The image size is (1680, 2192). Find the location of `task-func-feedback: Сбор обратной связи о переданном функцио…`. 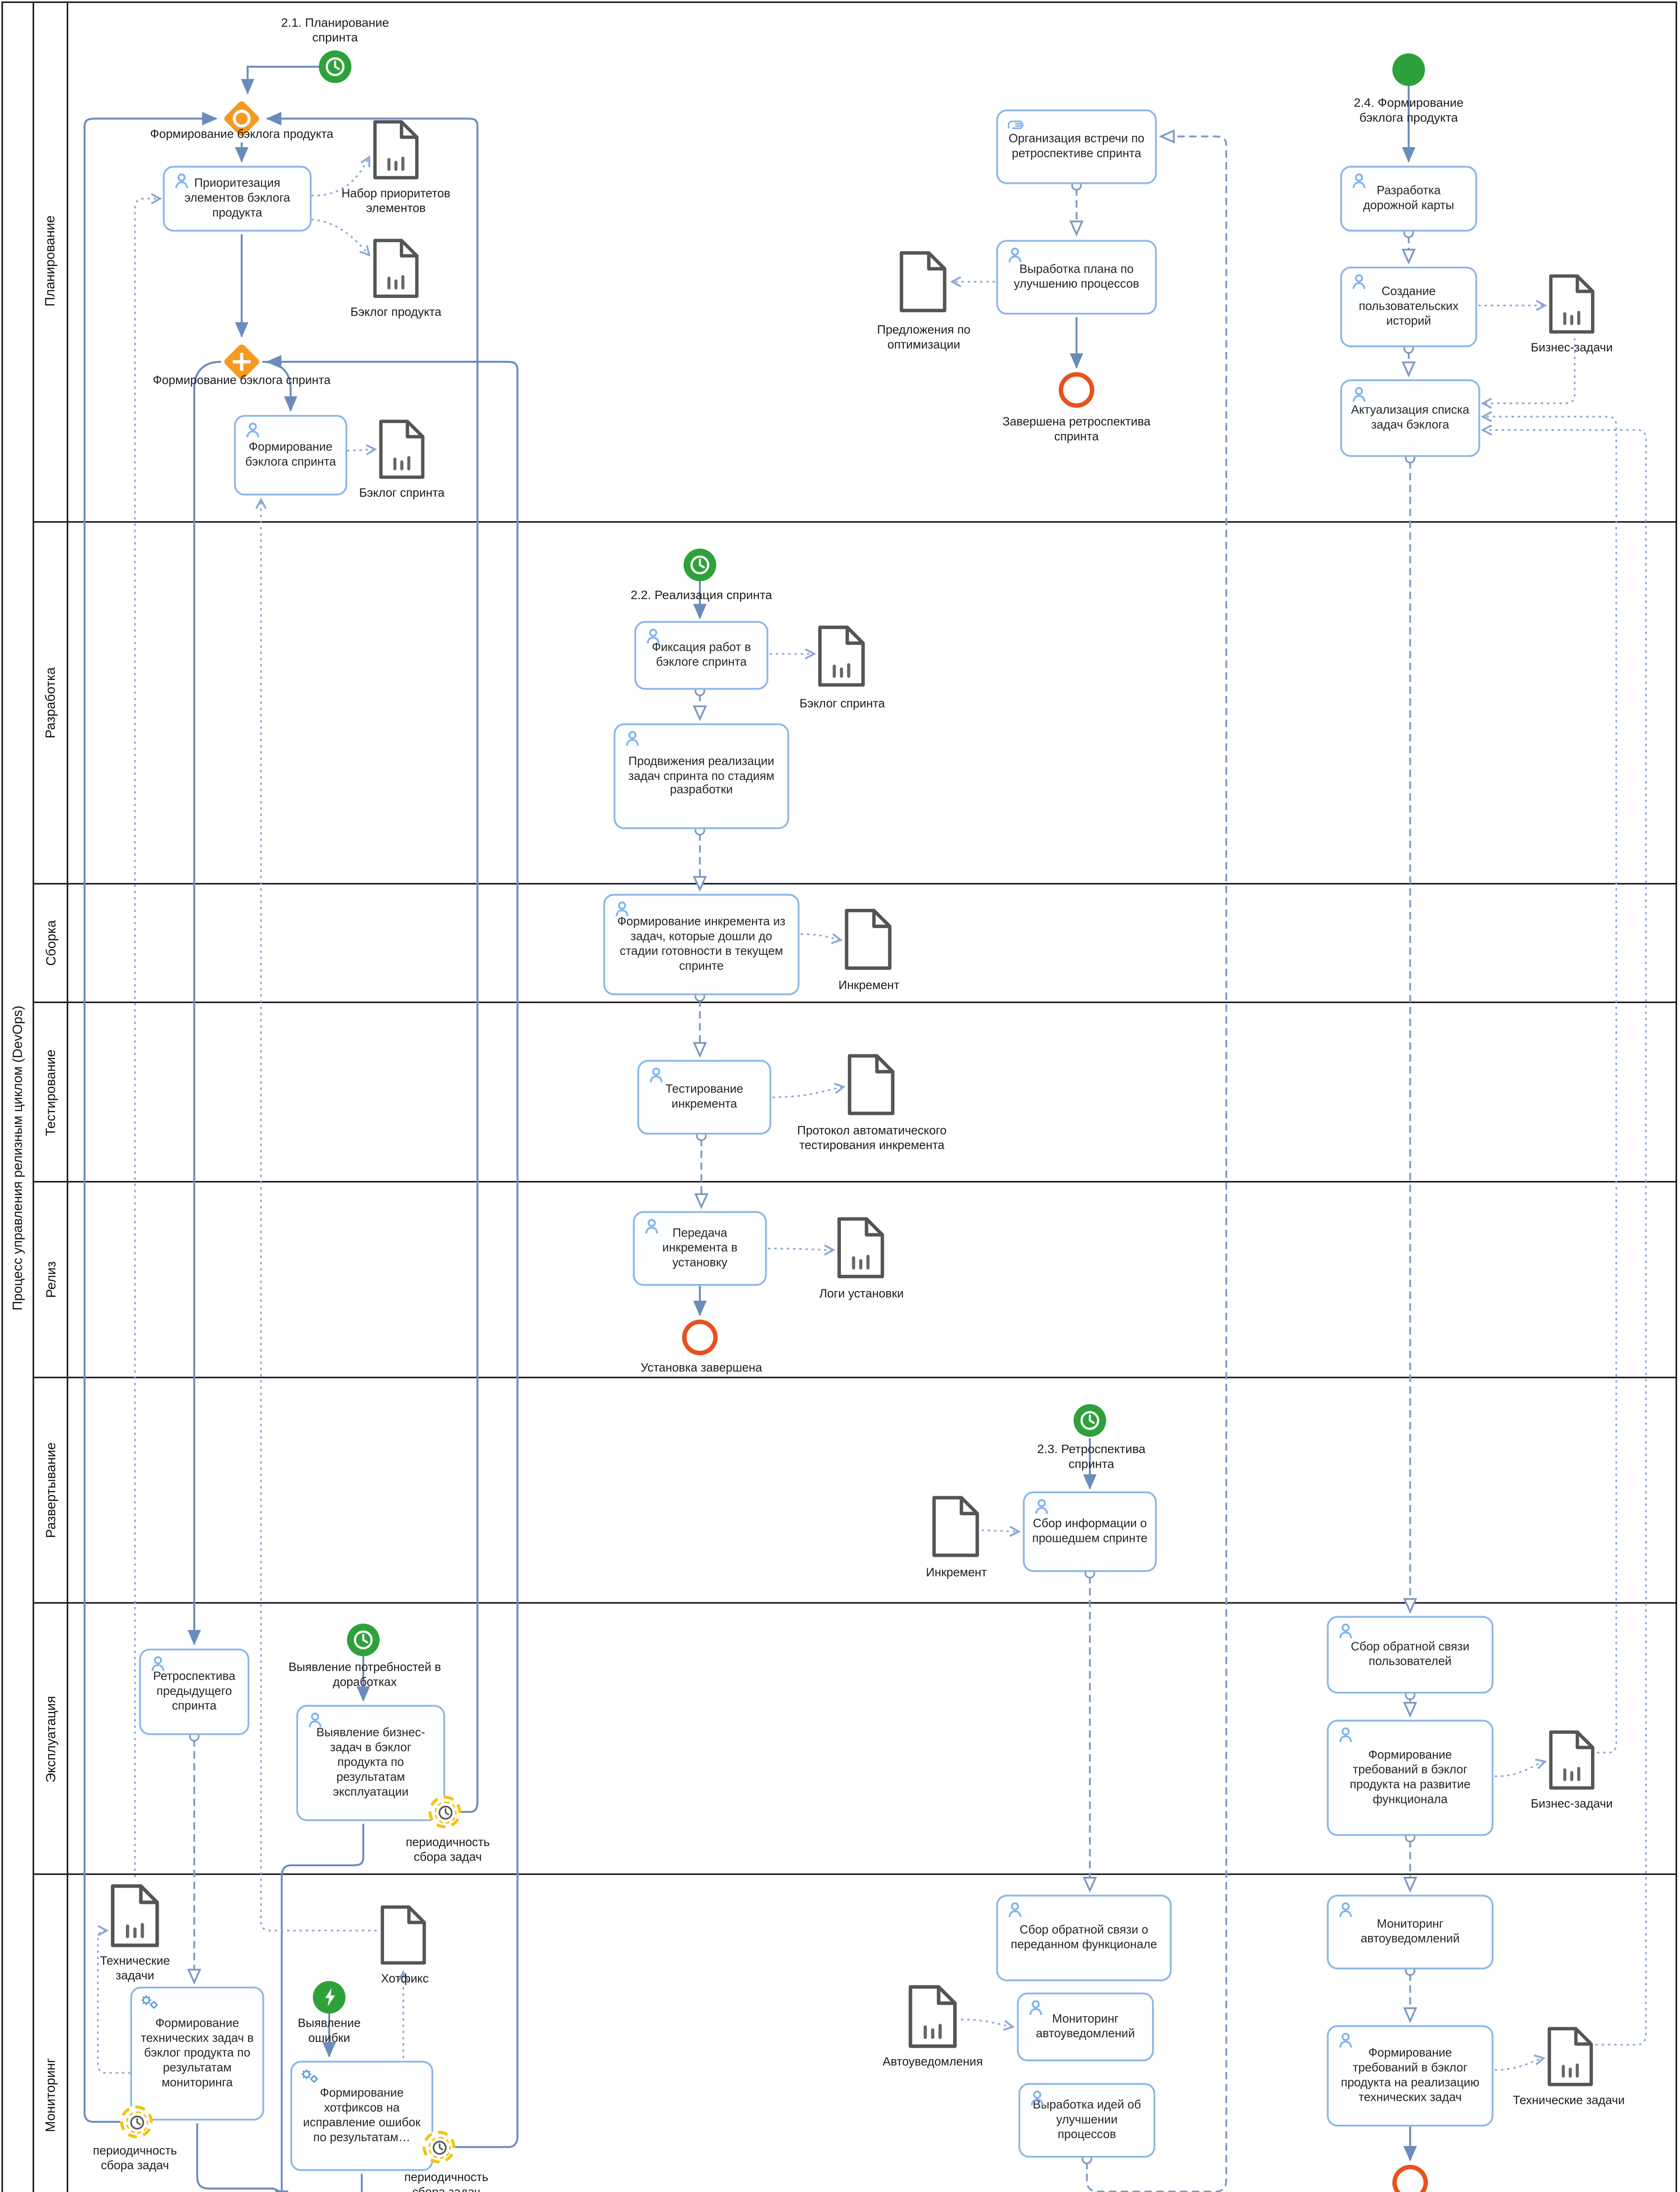

task-func-feedback: Сбор обратной связи о переданном функцио… is located at coordinates (1083, 1938).